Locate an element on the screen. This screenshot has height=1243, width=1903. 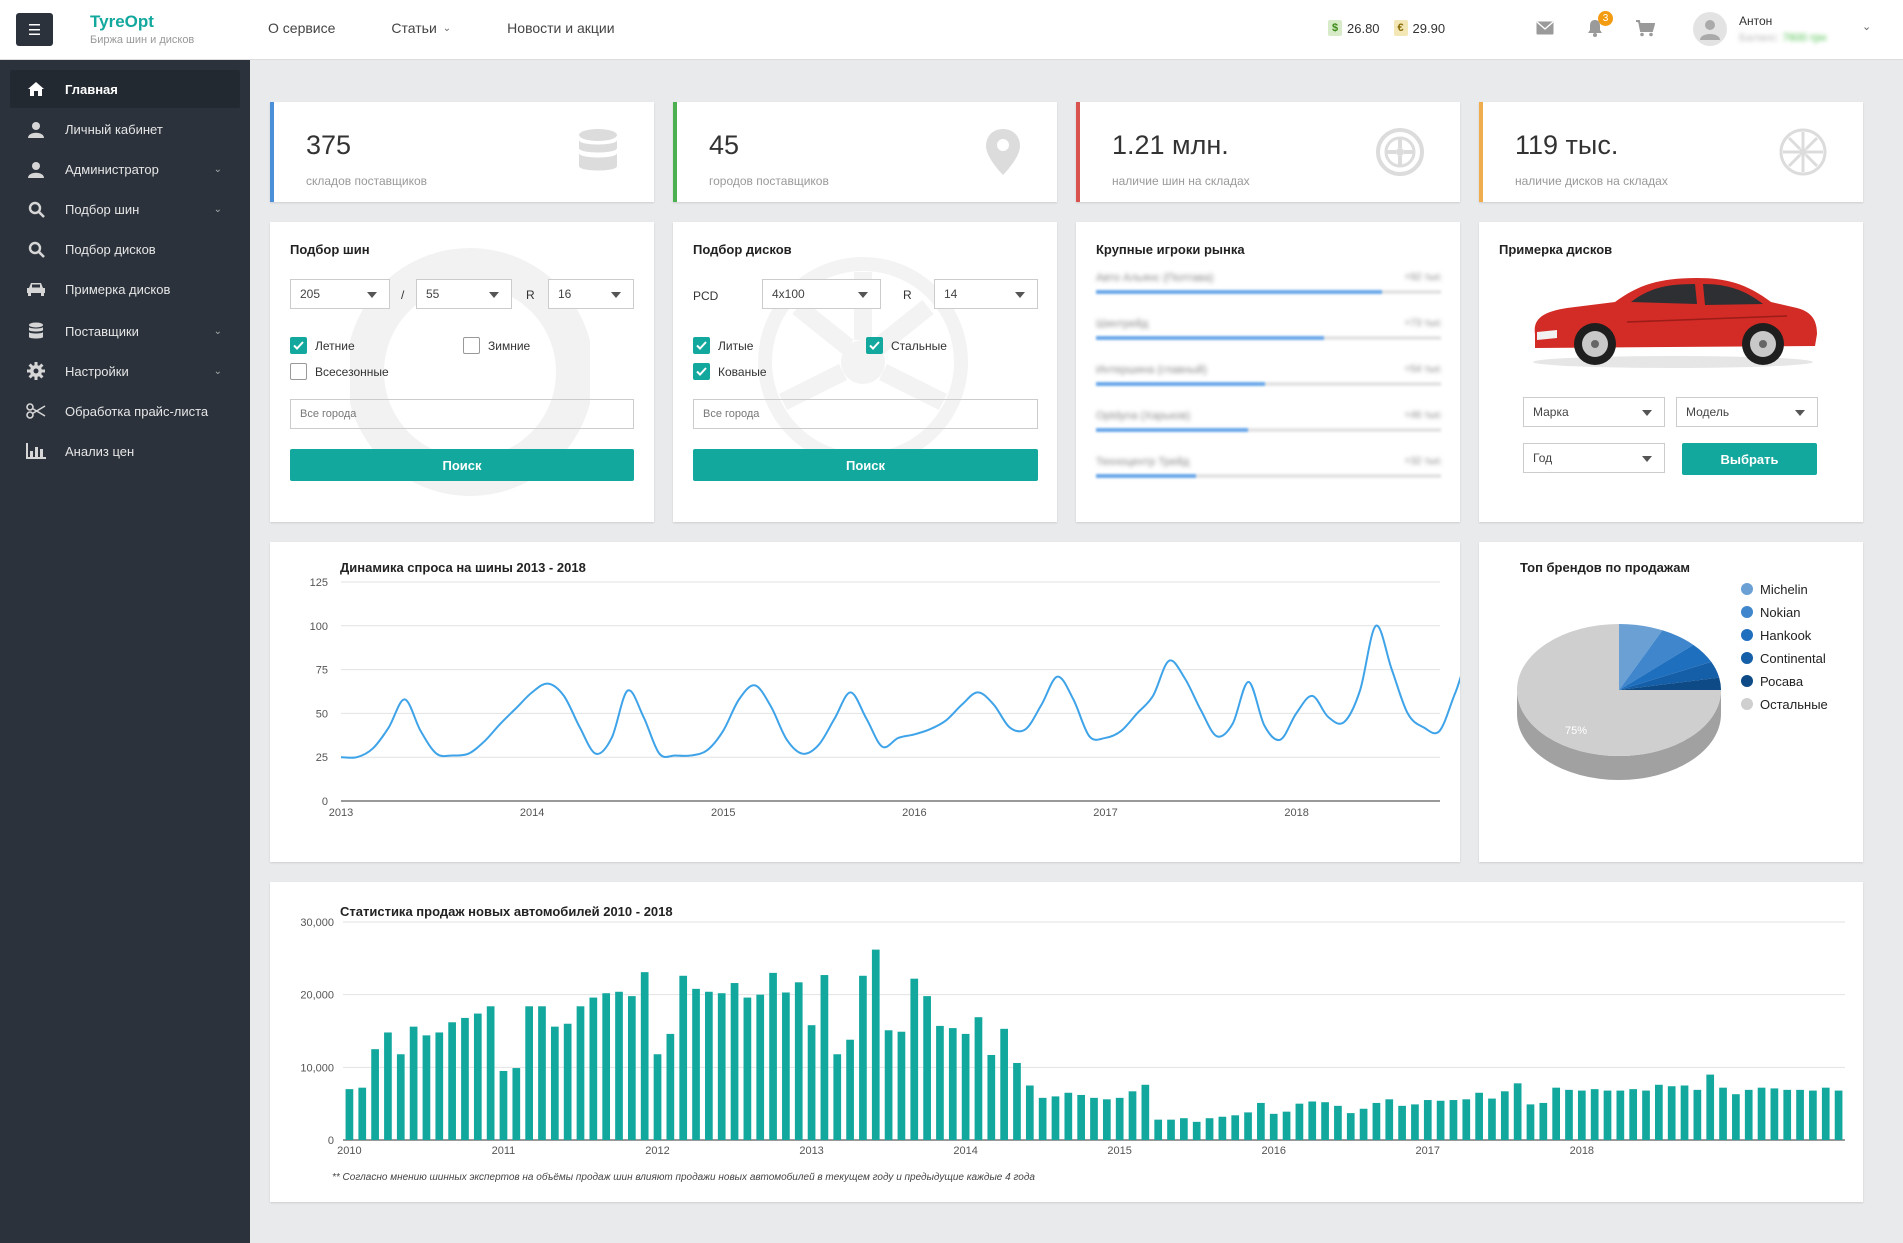
chart-title: Топ брендов по продажам is located at coordinates (1605, 567).